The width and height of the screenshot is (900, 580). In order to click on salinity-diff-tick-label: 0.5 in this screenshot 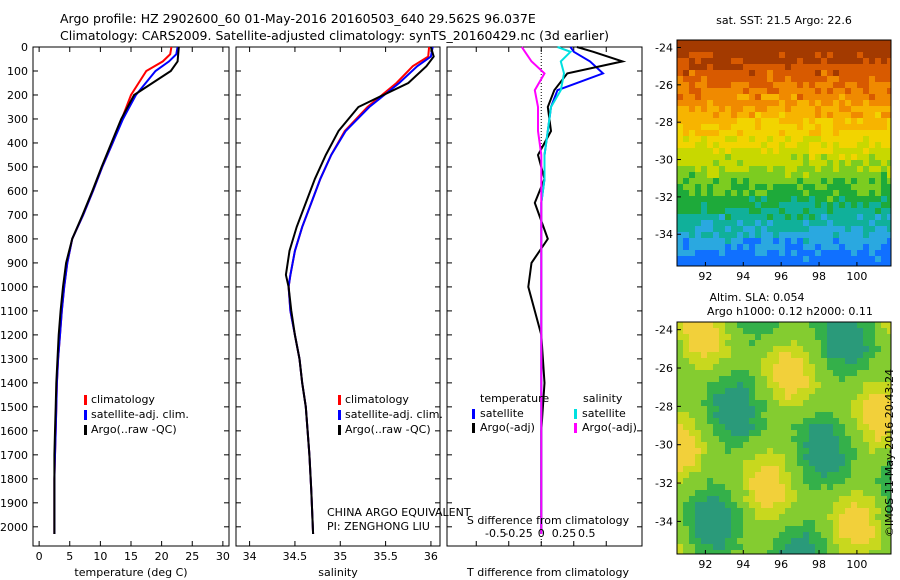, I will do `click(587, 533)`.